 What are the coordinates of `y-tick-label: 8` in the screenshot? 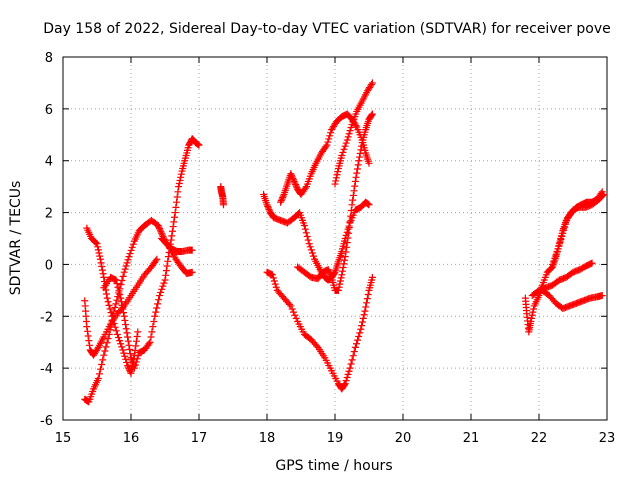 It's located at (49, 58).